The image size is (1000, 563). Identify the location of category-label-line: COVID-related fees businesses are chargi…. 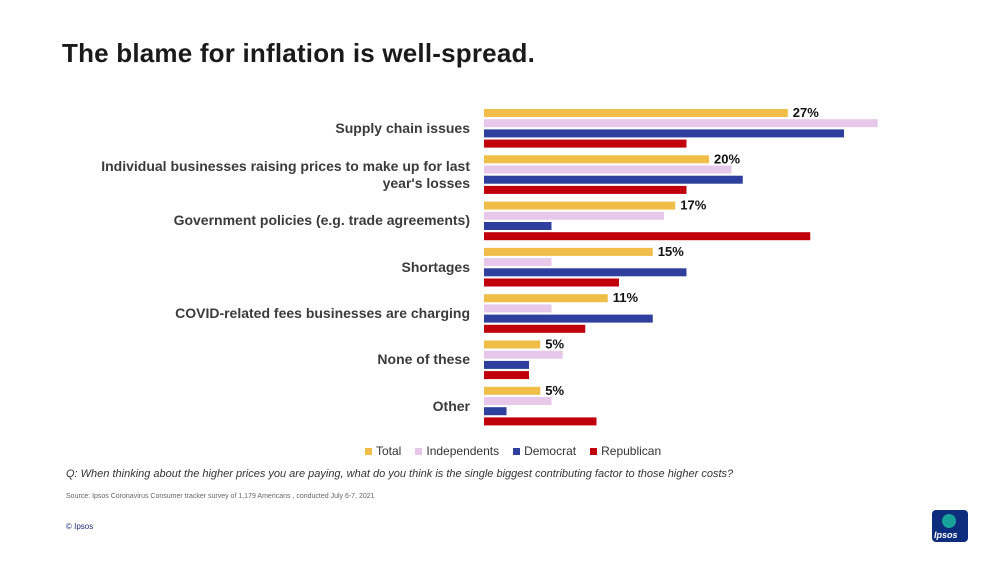
(322, 313).